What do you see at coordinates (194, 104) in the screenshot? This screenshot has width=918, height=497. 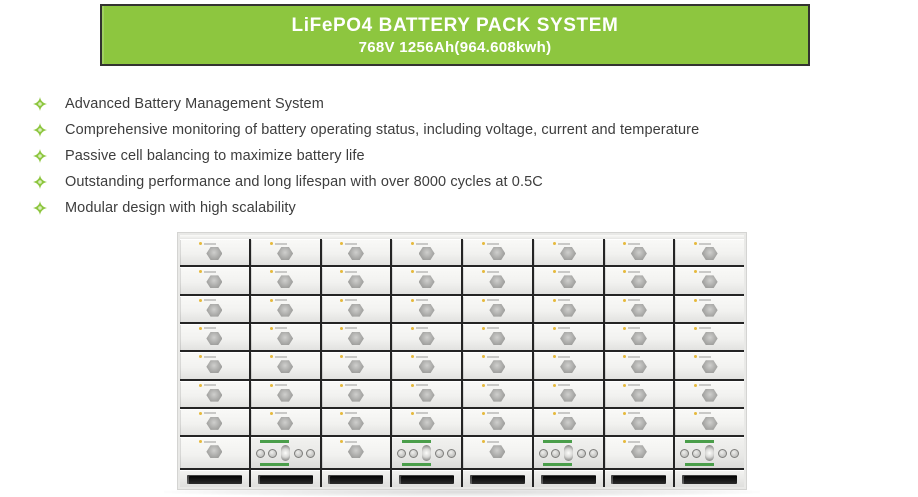 I see `feature-text: Advanced Battery Management System` at bounding box center [194, 104].